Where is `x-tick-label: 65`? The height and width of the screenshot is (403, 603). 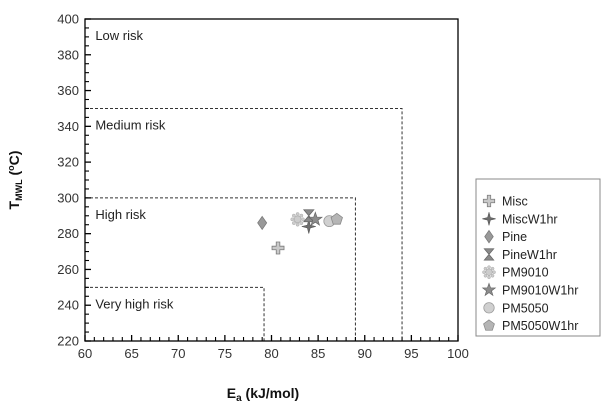
x-tick-label: 65 is located at coordinates (131, 353).